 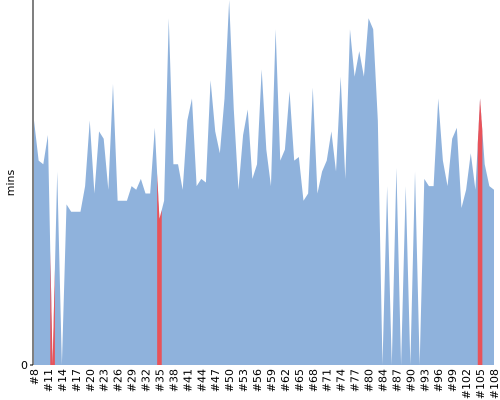 What do you see at coordinates (118, 380) in the screenshot?
I see `x-tick-label: #26` at bounding box center [118, 380].